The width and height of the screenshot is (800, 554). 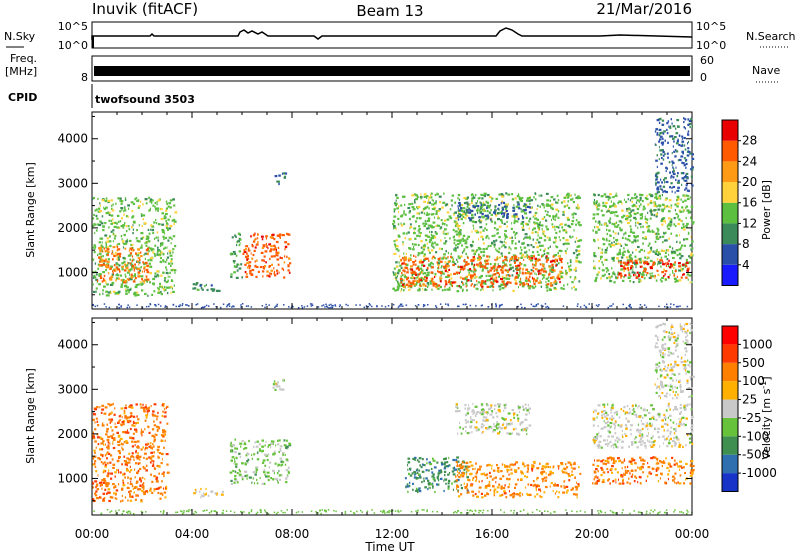 What do you see at coordinates (436, 475) in the screenshot?
I see `velocity-region` at bounding box center [436, 475].